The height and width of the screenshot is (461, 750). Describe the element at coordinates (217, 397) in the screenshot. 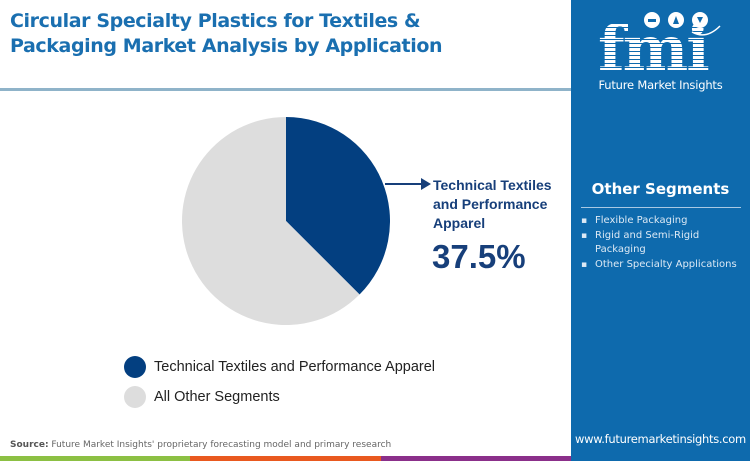

I see `legend-label: All Other Segments` at that location.